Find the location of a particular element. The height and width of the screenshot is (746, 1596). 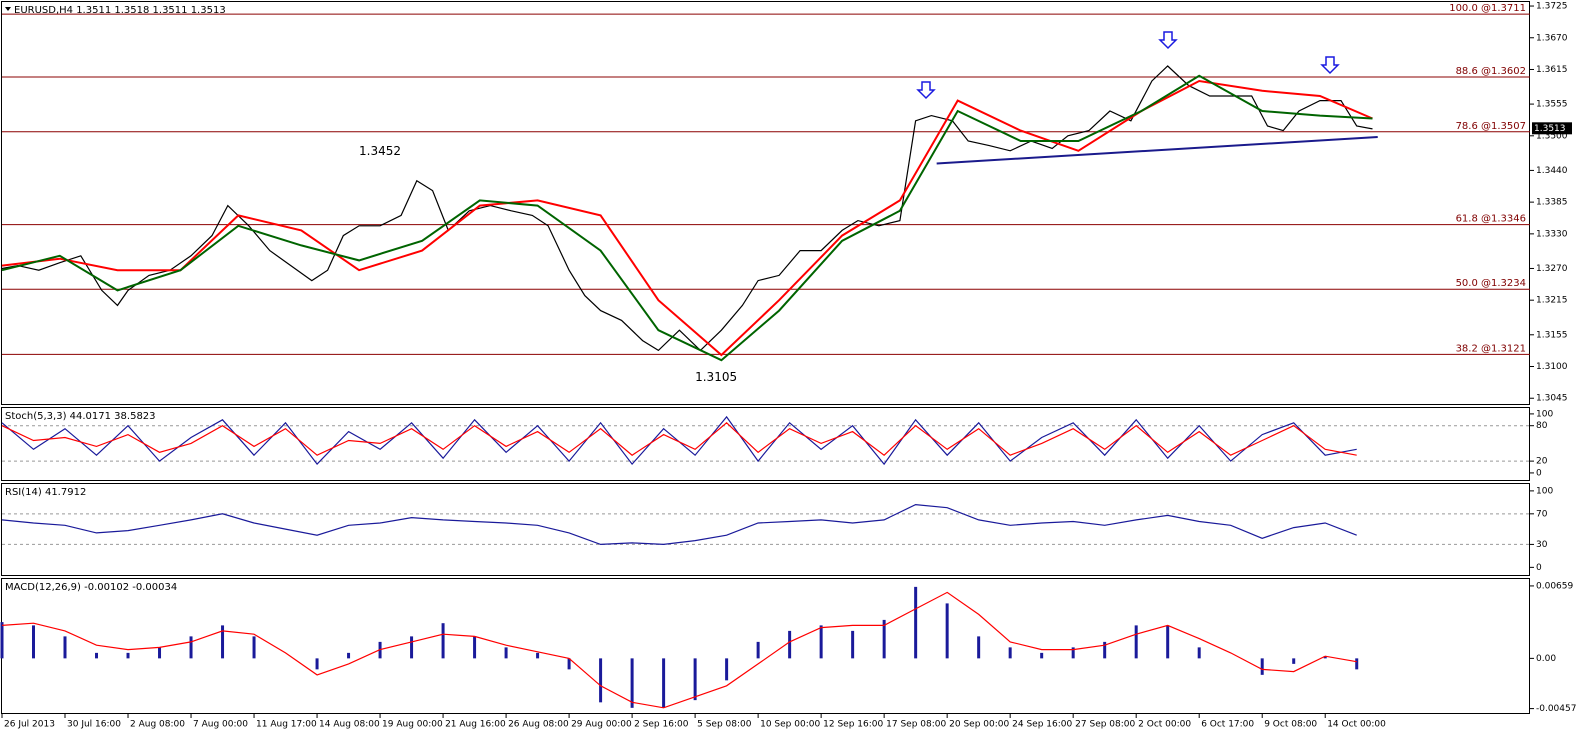

arrows is located at coordinates (1128, 65).